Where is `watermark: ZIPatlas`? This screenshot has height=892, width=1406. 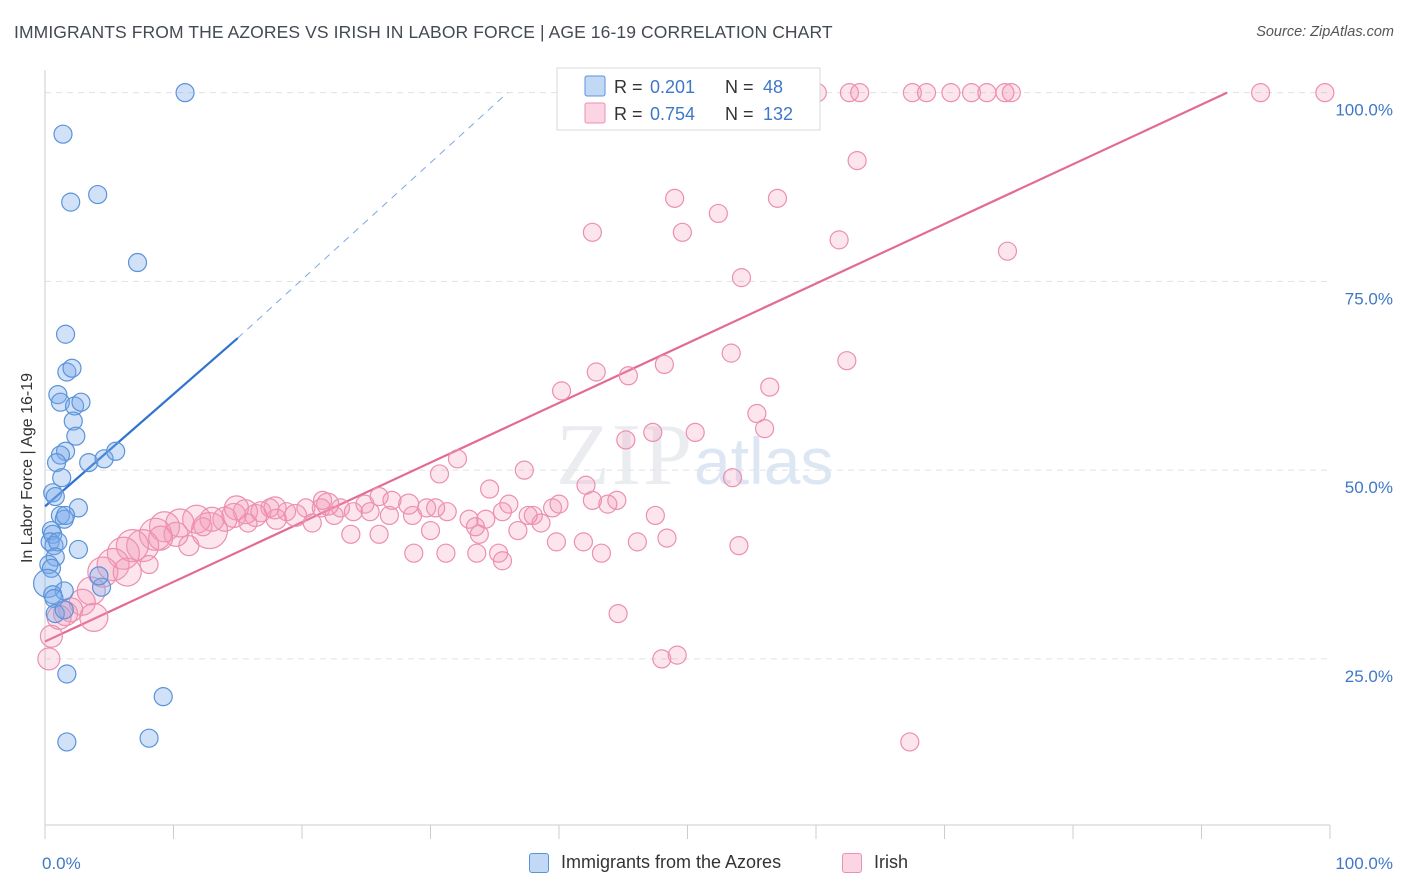 watermark: ZIPatlas is located at coordinates (694, 455).